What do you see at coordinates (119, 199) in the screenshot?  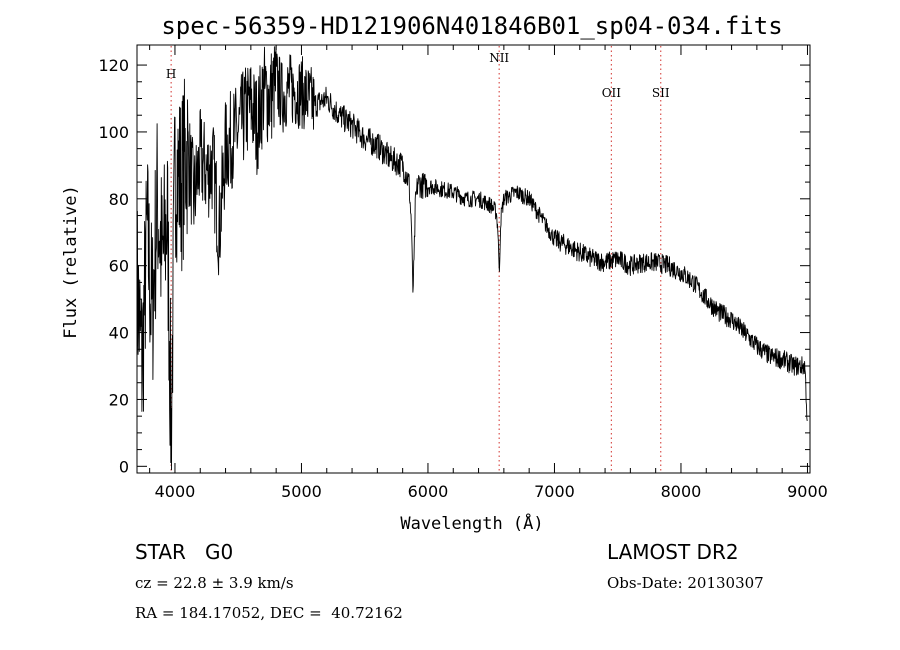 I see `y-tick-label: 80` at bounding box center [119, 199].